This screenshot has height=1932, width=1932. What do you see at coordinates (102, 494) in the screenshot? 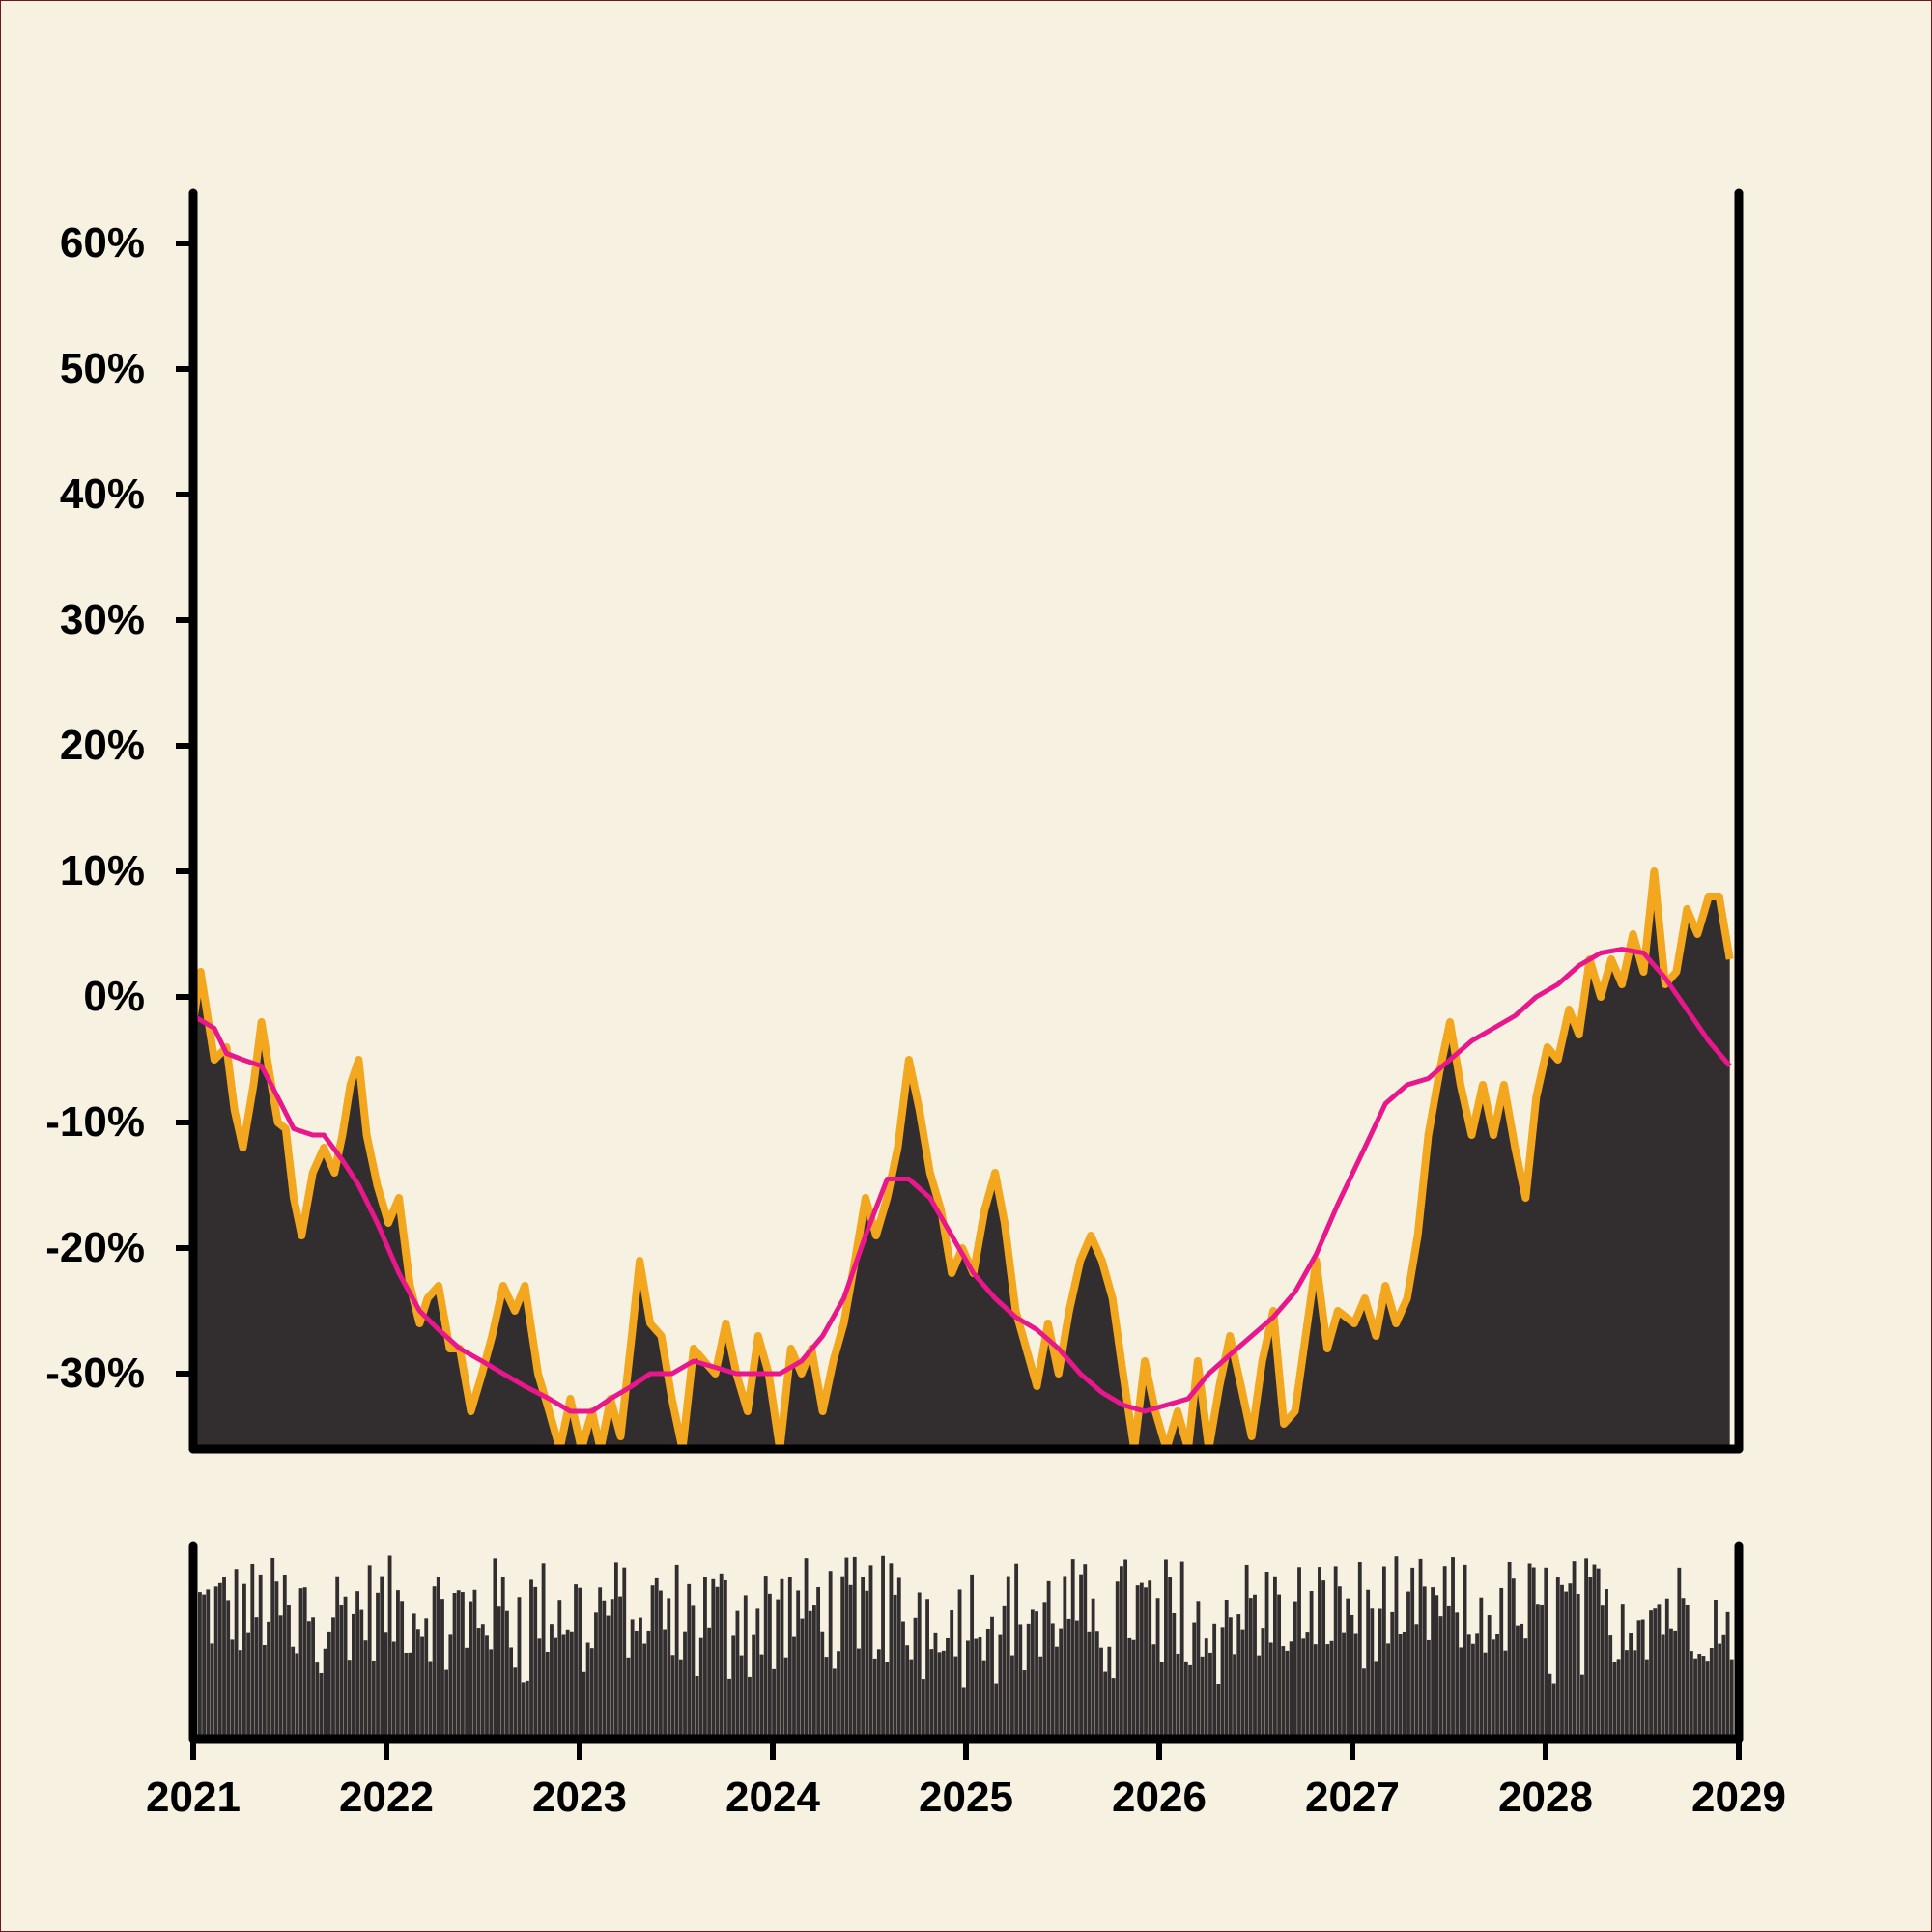
I see `y-tick-label: 40%` at bounding box center [102, 494].